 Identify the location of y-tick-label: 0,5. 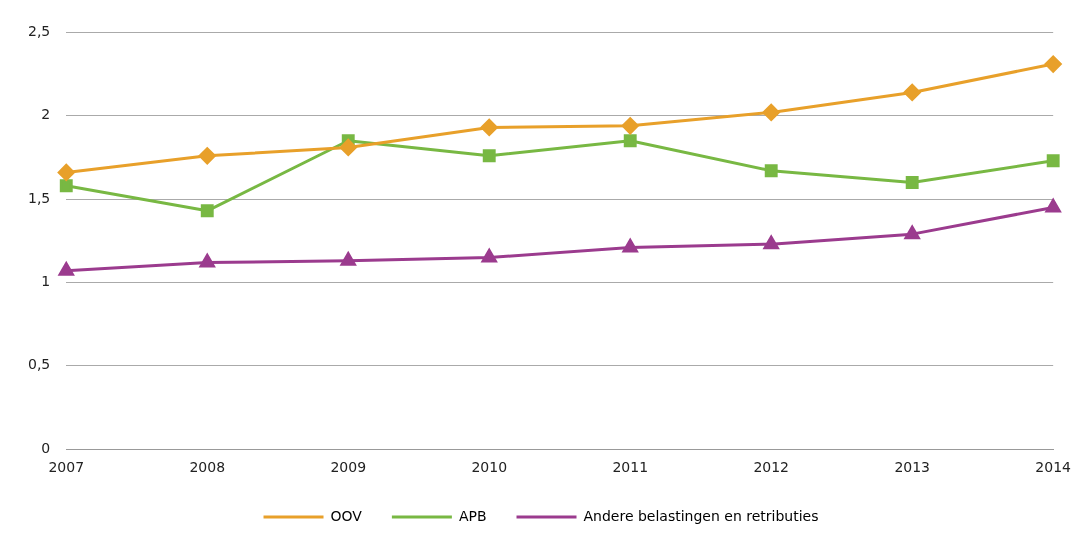
(39, 364).